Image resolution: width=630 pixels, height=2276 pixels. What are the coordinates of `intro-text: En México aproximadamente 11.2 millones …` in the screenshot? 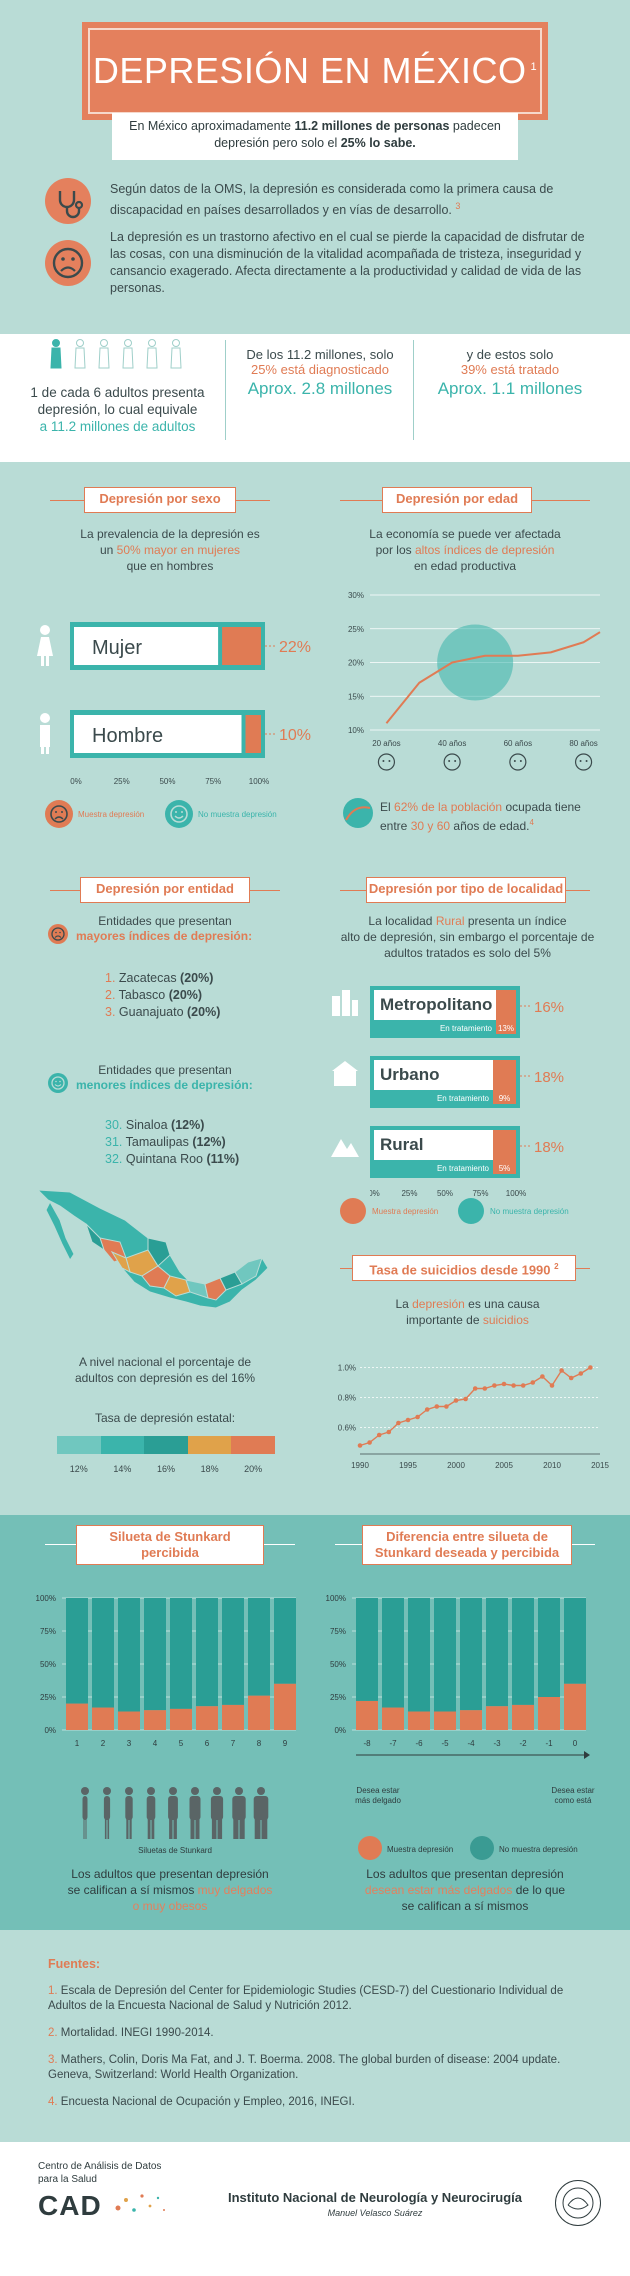 It's located at (315, 134).